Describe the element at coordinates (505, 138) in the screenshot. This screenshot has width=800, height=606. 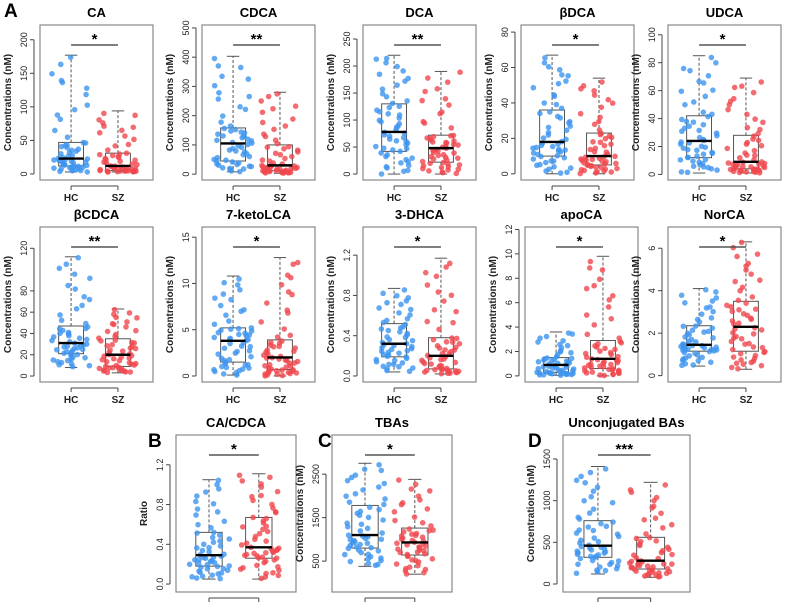
I see `y-tick-label: 20` at that location.